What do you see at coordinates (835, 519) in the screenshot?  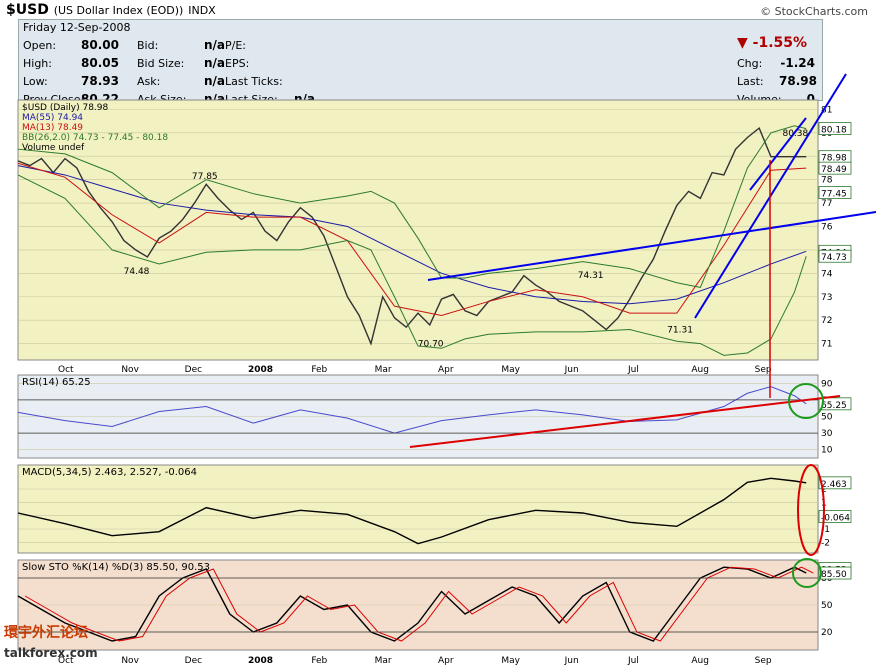 I see `value-tag-label: -0.064` at bounding box center [835, 519].